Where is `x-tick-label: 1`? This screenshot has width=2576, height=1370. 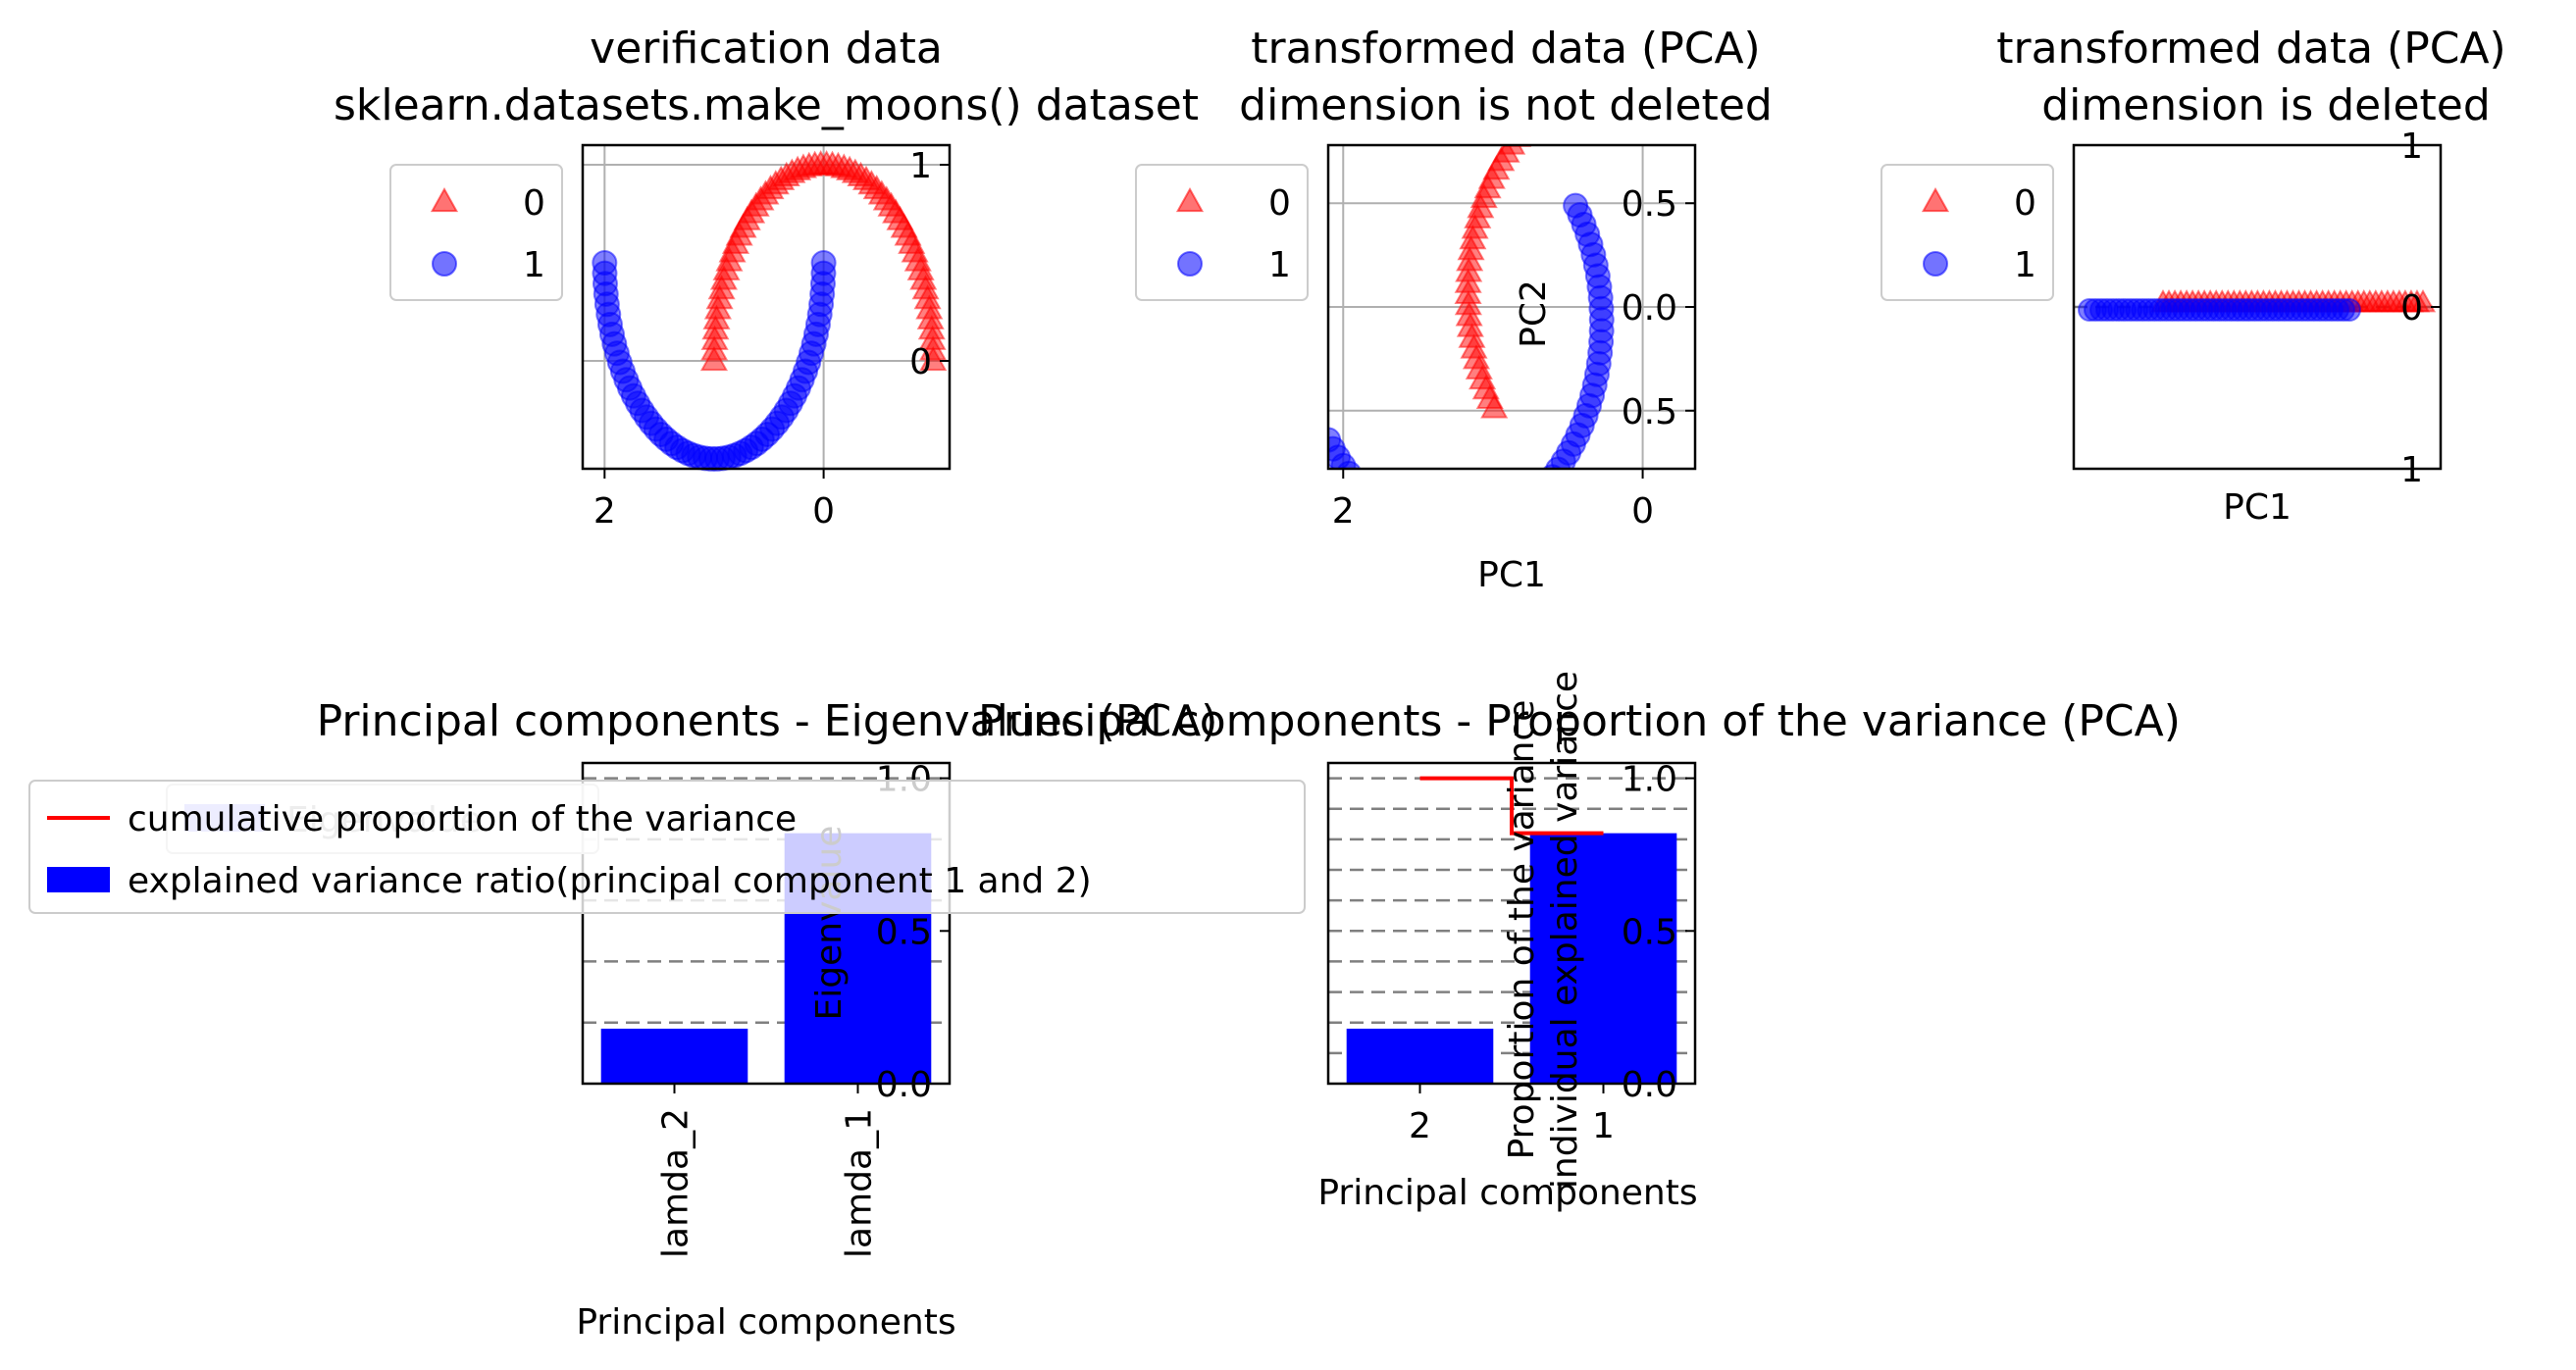
x-tick-label: 1 is located at coordinates (1603, 1126).